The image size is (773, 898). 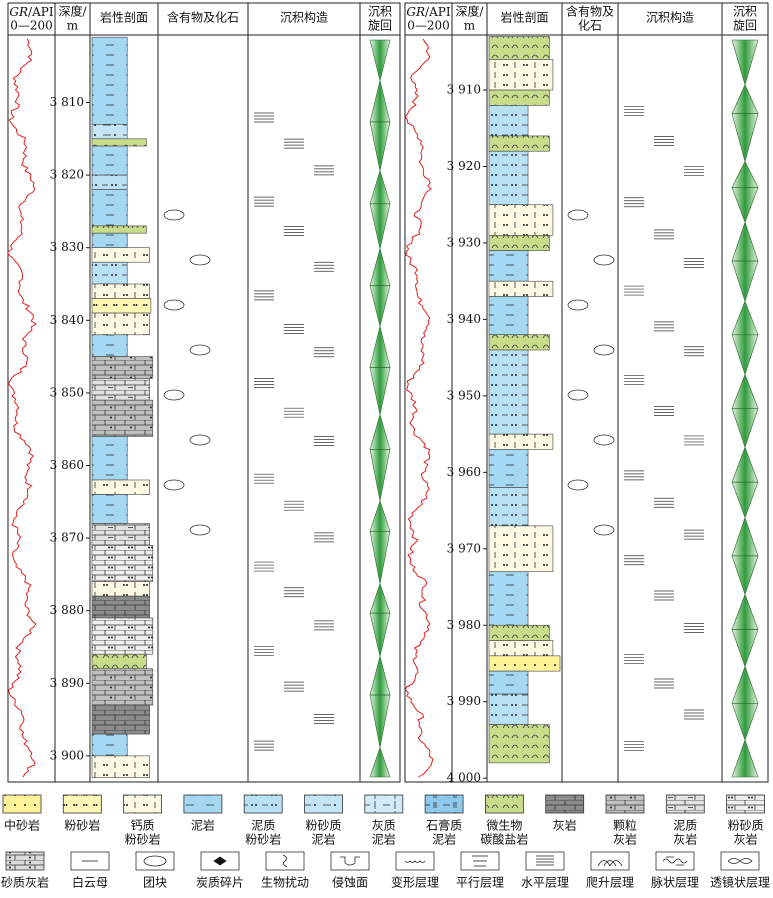 What do you see at coordinates (464, 701) in the screenshot?
I see `depth-label: 3 990` at bounding box center [464, 701].